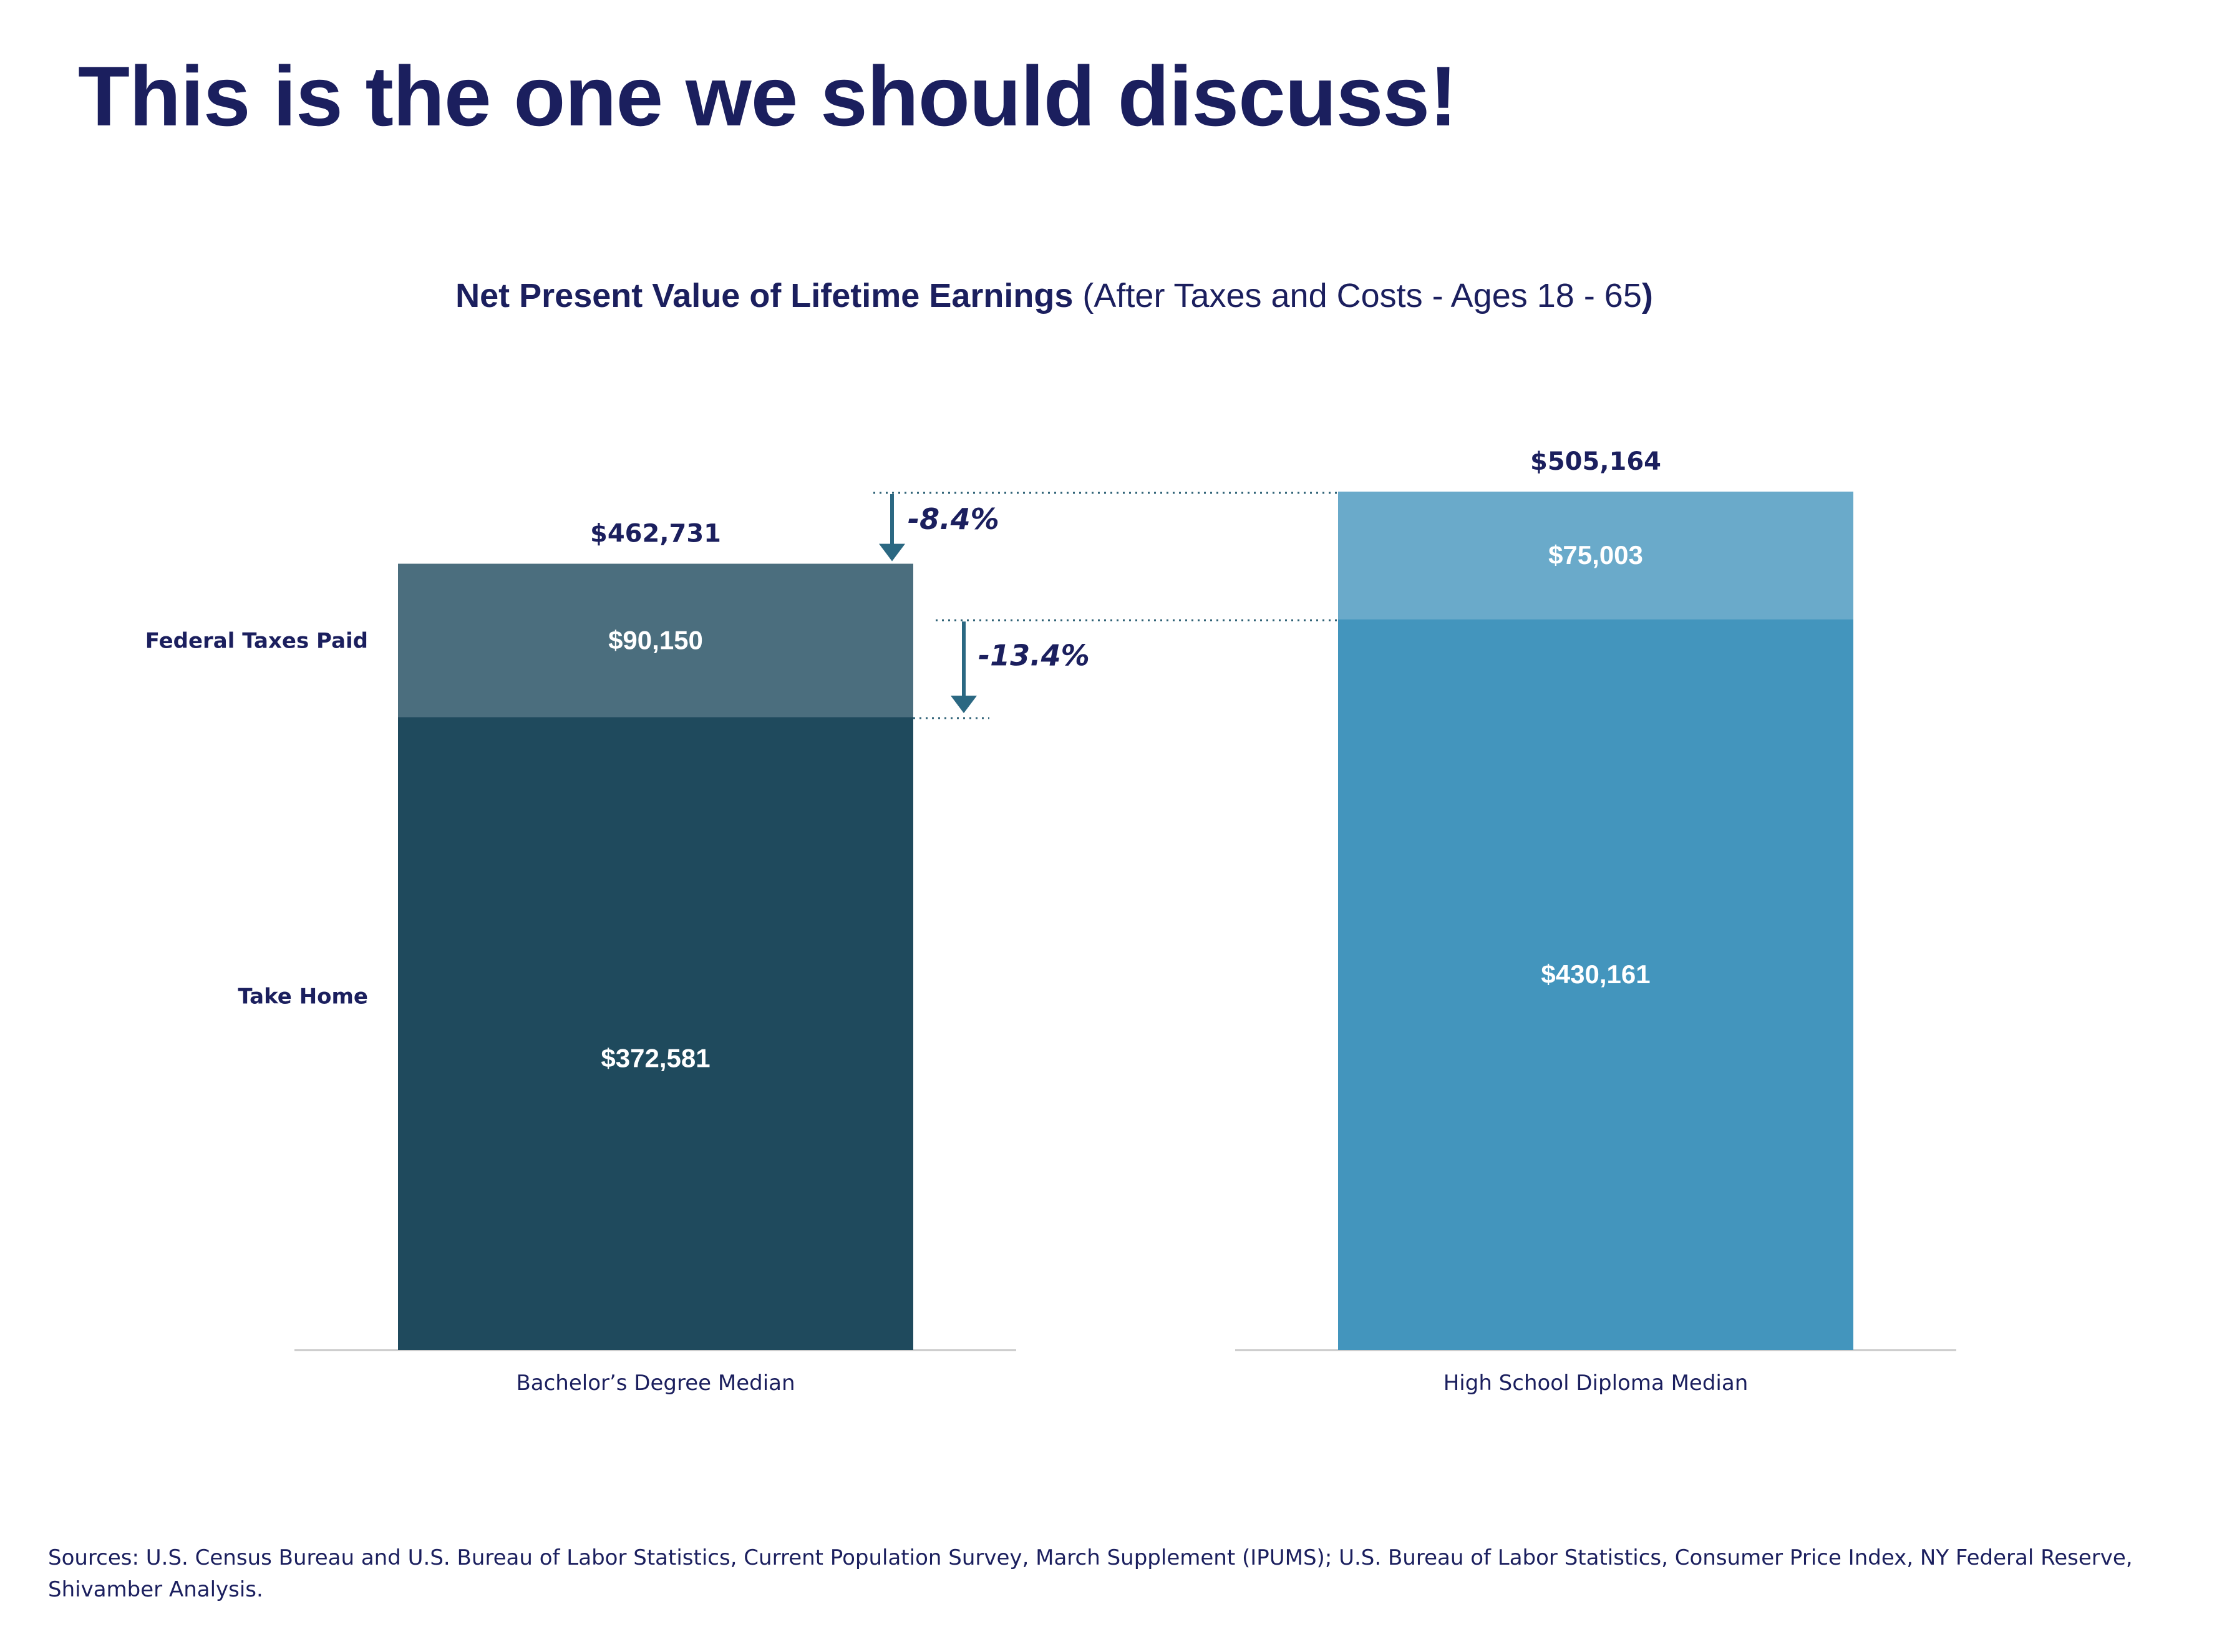 The width and height of the screenshot is (2227, 1652). I want to click on total-label-bachelor: $462,731, so click(655, 534).